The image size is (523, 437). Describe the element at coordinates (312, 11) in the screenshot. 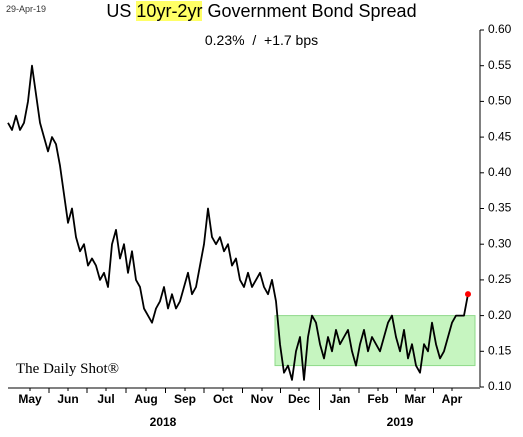

I see `title-part: Government Bond Spread` at that location.